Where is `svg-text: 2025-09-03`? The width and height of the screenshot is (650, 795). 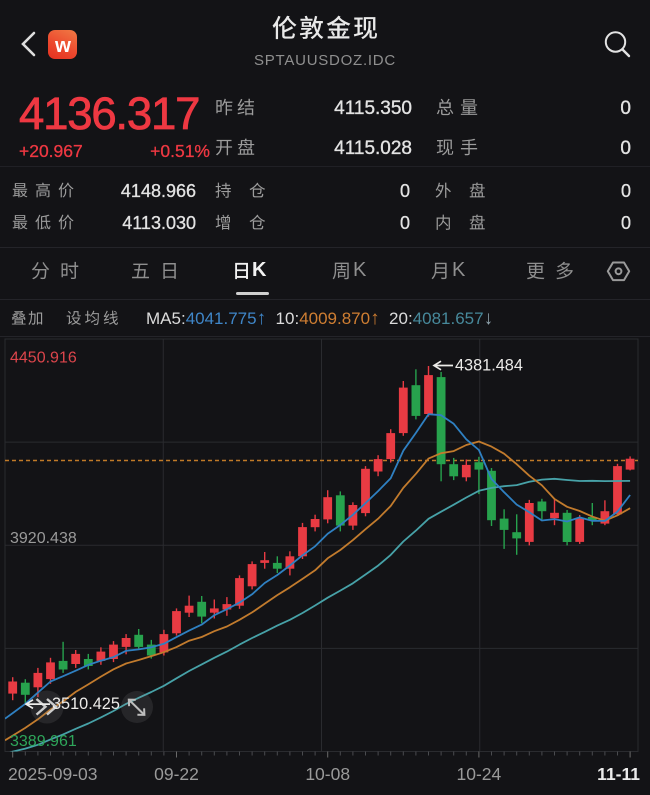 svg-text: 2025-09-03 is located at coordinates (53, 774).